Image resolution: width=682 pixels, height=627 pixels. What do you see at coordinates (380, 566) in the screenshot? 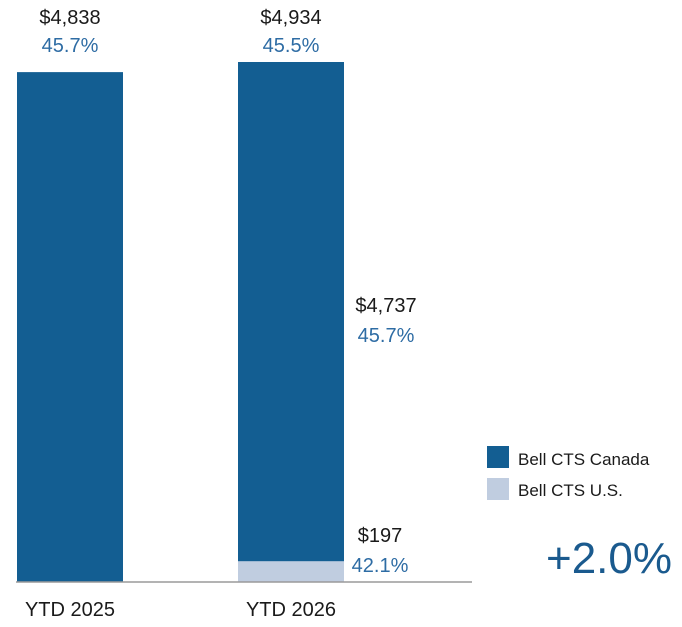
I see `segment-pct-label-us: 42.1%` at bounding box center [380, 566].